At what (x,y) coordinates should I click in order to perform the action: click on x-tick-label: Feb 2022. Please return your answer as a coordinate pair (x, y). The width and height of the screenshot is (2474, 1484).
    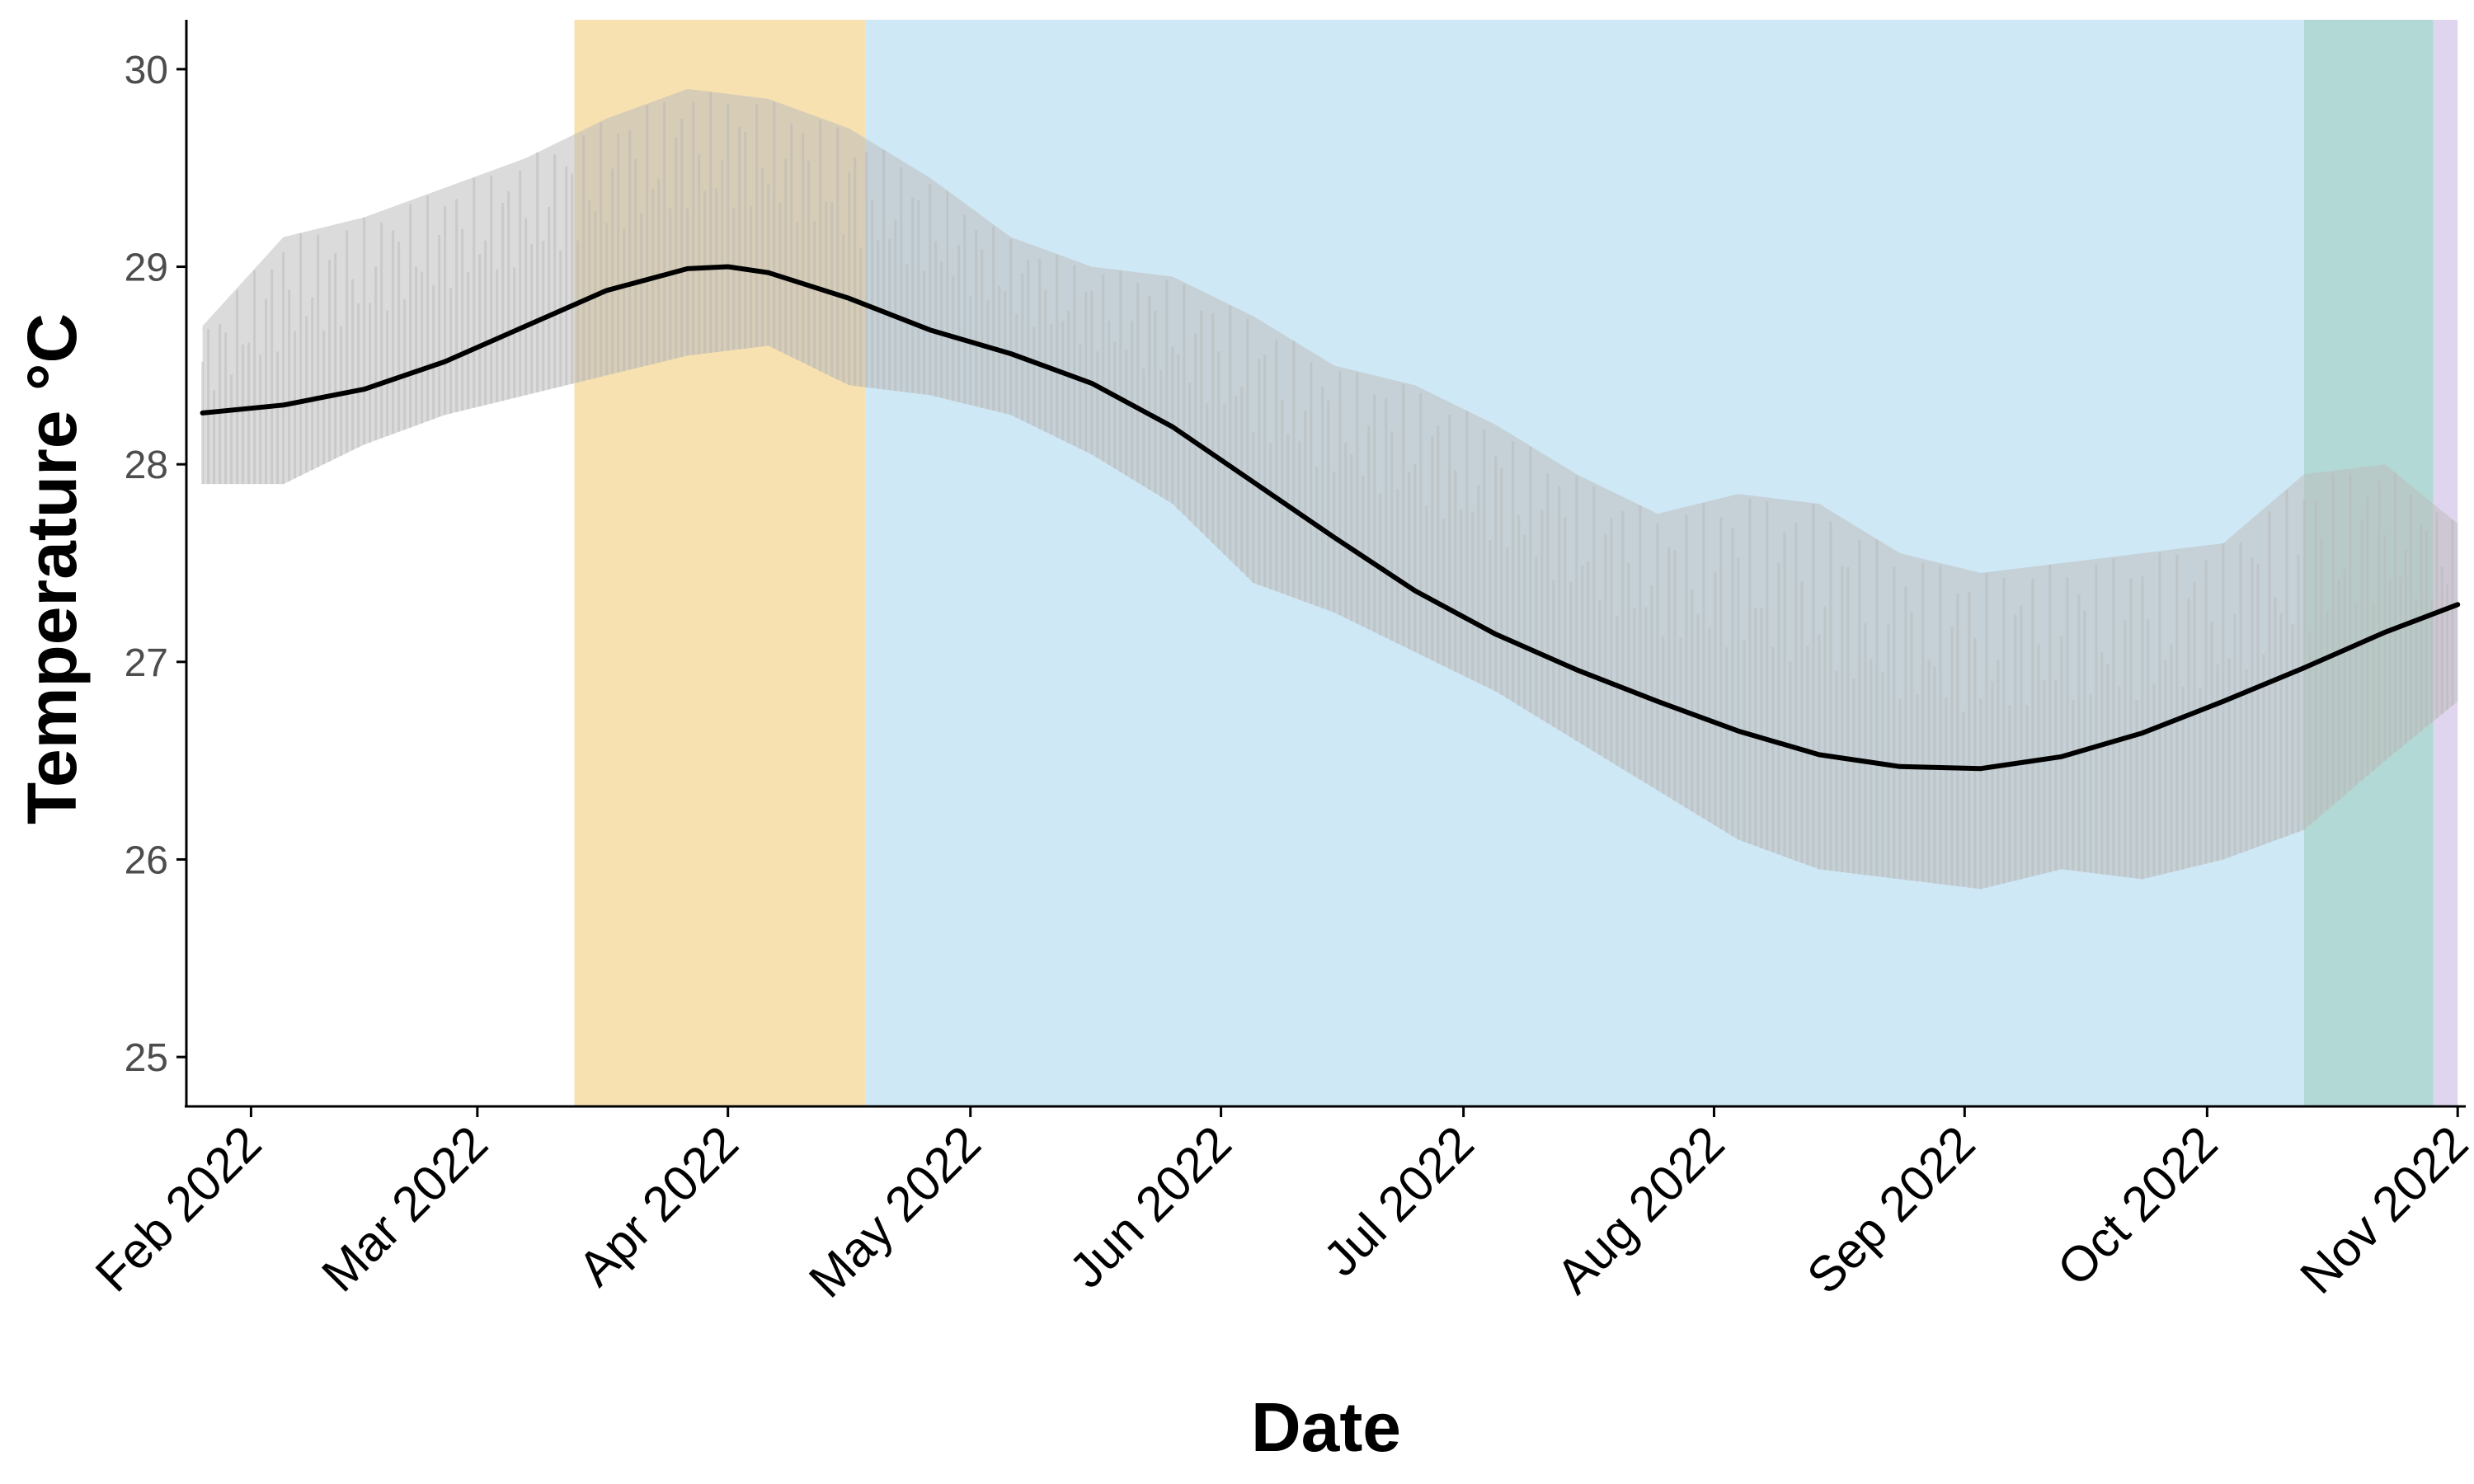
    Looking at the image, I should click on (178, 1209).